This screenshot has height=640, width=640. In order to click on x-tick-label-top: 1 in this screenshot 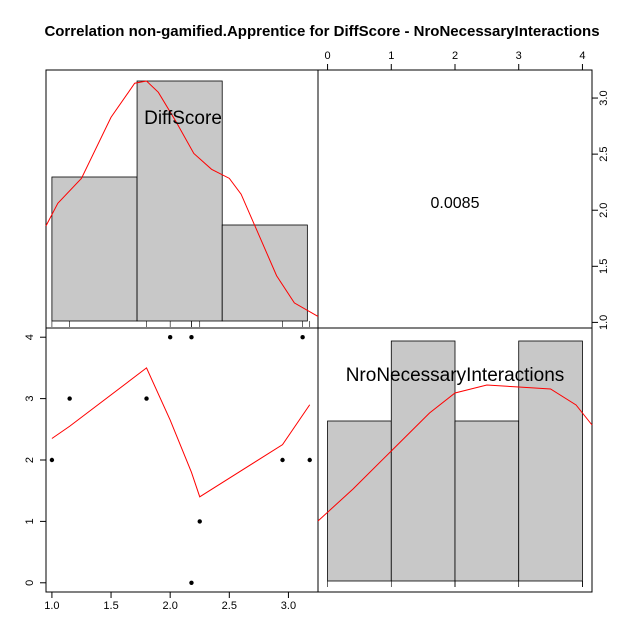, I will do `click(391, 56)`.